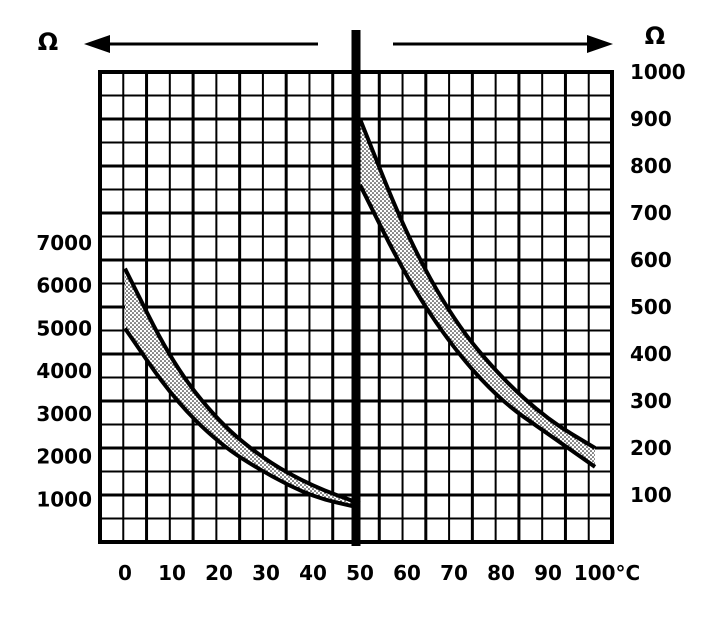 The image size is (703, 620). I want to click on right-tick-label: 900, so click(651, 119).